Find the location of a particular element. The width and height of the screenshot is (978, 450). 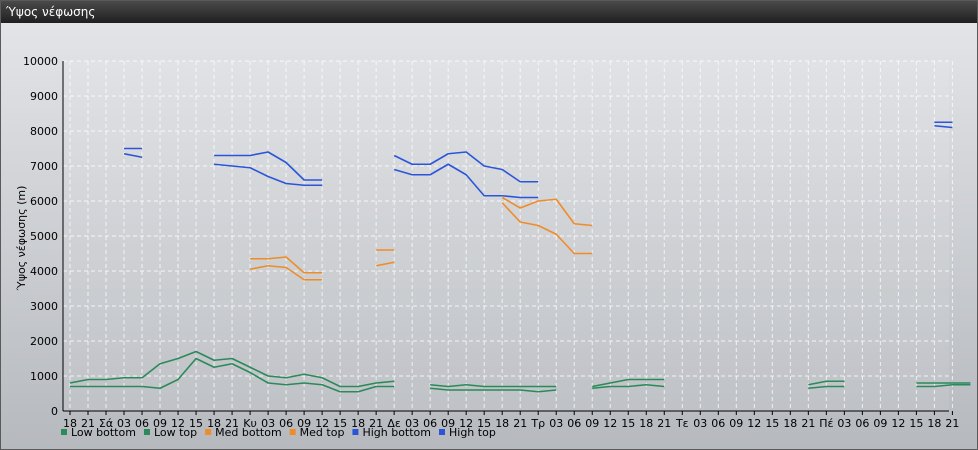

x-tick-label: Τρ is located at coordinates (537, 423).